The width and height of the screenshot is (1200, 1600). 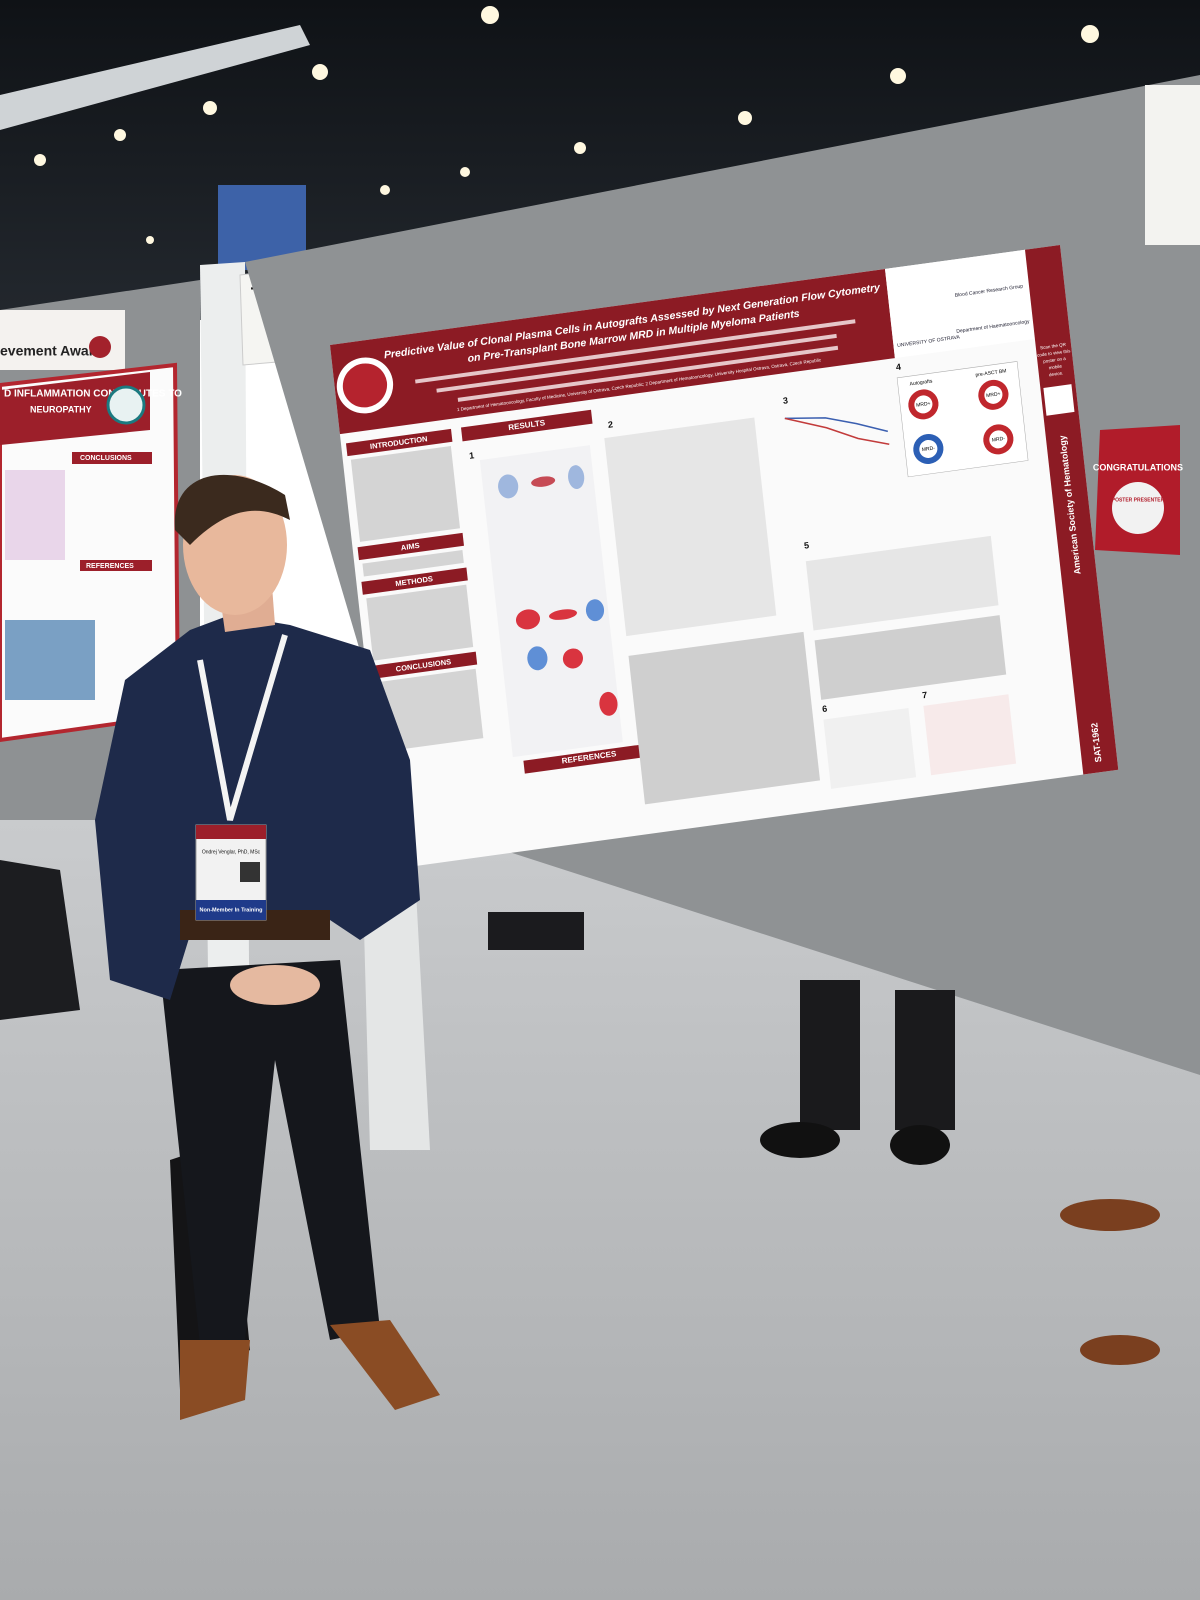 What do you see at coordinates (126, 405) in the screenshot?
I see `left-poster-logo` at bounding box center [126, 405].